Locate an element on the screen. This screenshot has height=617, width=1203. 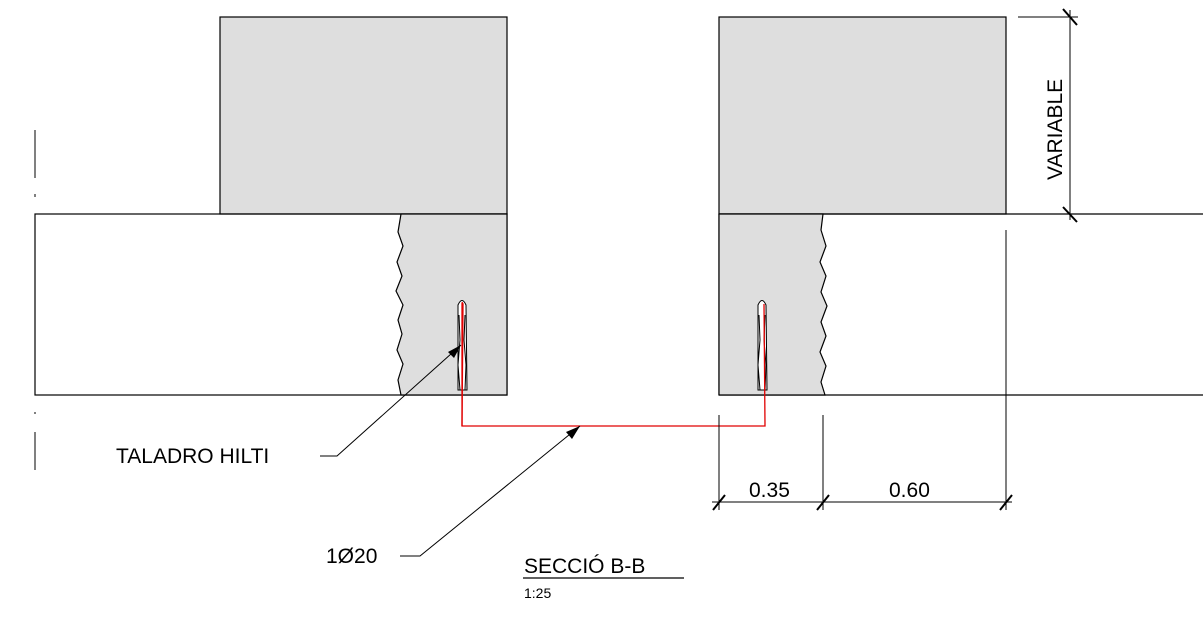
drill-leader is located at coordinates (391, 400).